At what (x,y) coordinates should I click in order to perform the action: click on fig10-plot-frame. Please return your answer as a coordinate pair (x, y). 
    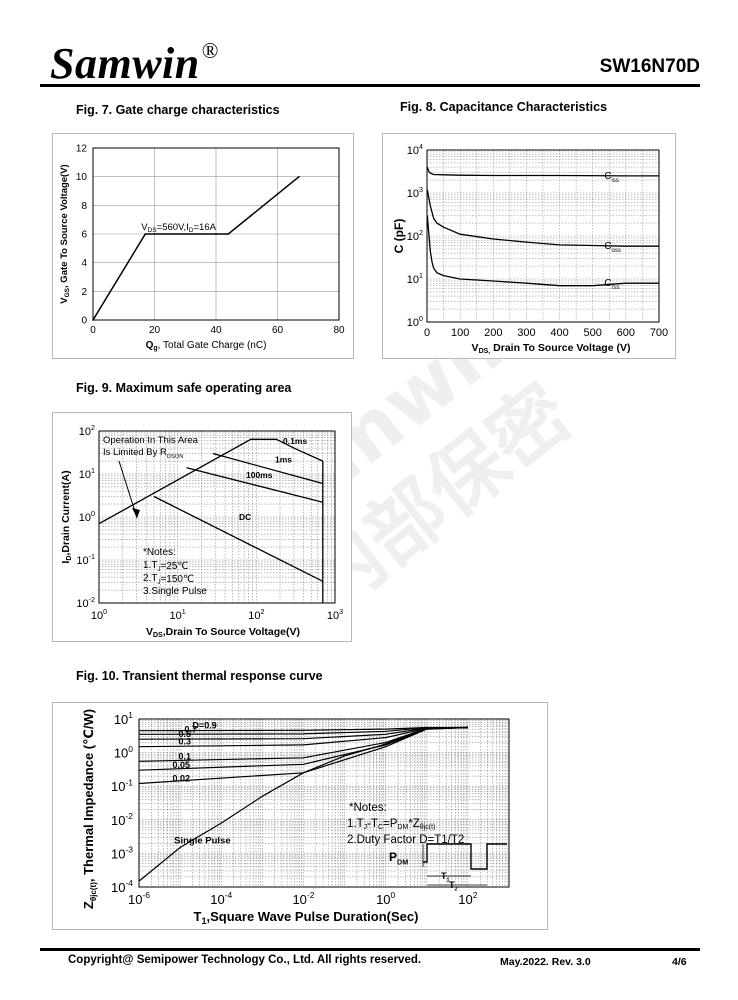
    Looking at the image, I should click on (324, 803).